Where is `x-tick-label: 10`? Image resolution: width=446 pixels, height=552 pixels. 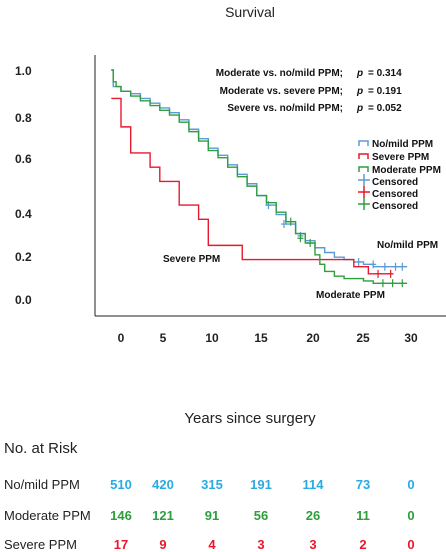 x-tick-label: 10 is located at coordinates (212, 338).